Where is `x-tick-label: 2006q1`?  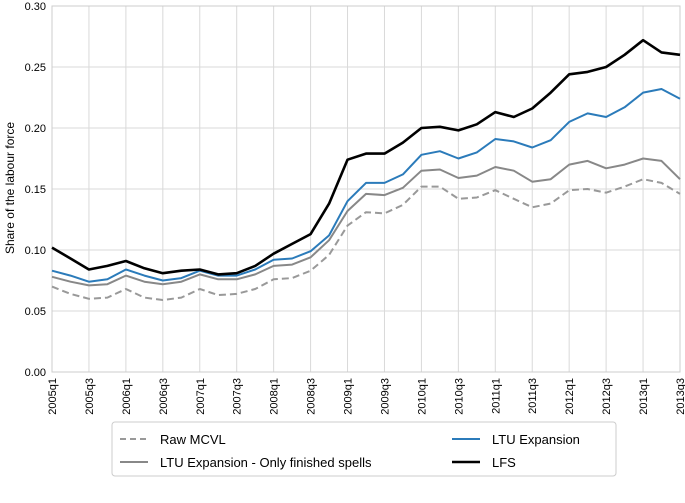
x-tick-label: 2006q1 is located at coordinates (127, 396).